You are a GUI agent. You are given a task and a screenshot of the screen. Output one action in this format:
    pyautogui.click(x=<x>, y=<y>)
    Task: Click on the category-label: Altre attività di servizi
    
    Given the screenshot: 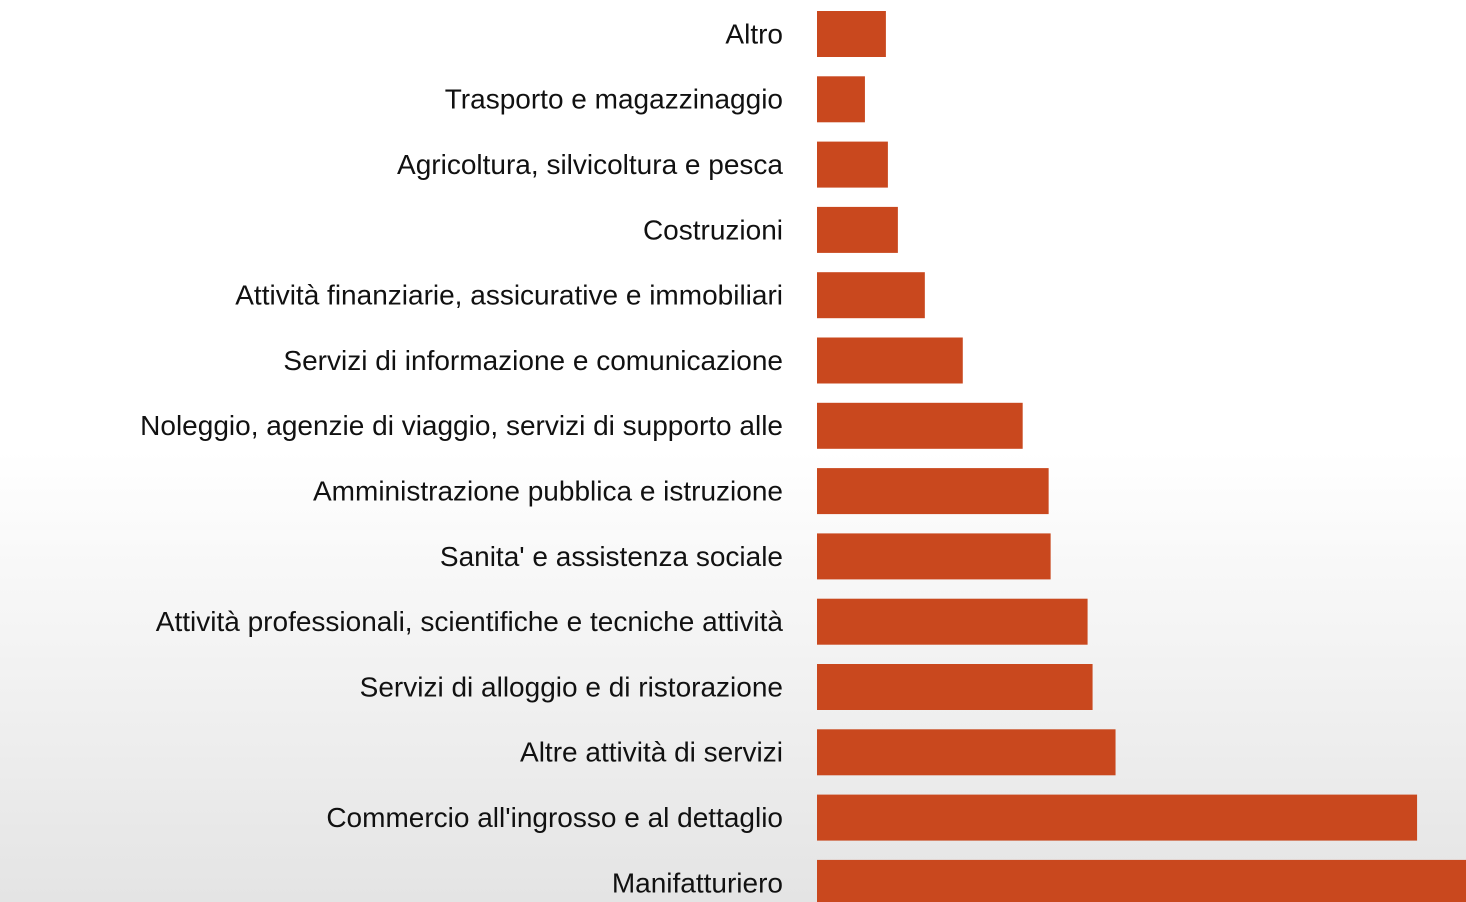 What is the action you would take?
    pyautogui.click(x=651, y=752)
    